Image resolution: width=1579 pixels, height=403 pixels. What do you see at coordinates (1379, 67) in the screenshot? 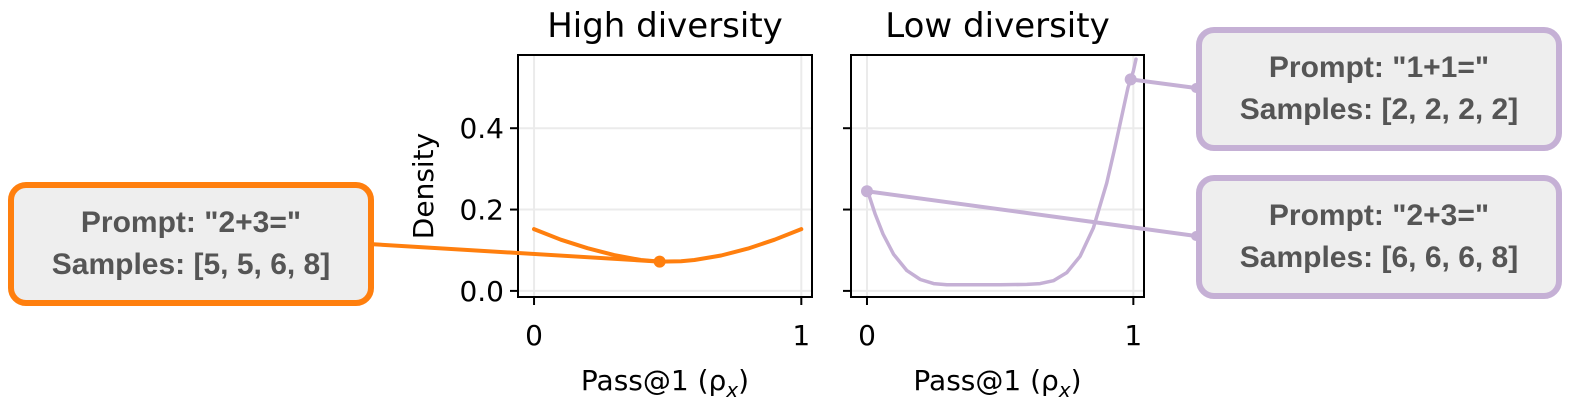
I see `callout-prompt-text: Prompt: "1+1="` at bounding box center [1379, 67].